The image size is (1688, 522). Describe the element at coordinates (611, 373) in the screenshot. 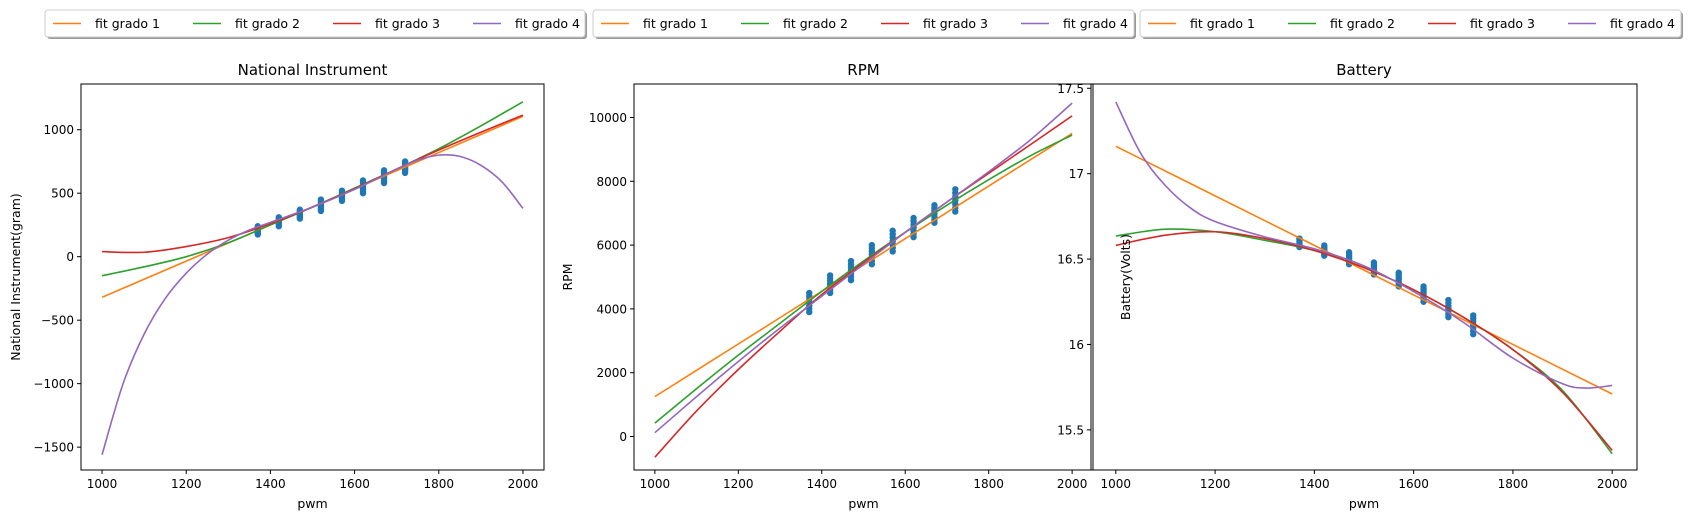

I see `y-tick-label: 2000` at that location.